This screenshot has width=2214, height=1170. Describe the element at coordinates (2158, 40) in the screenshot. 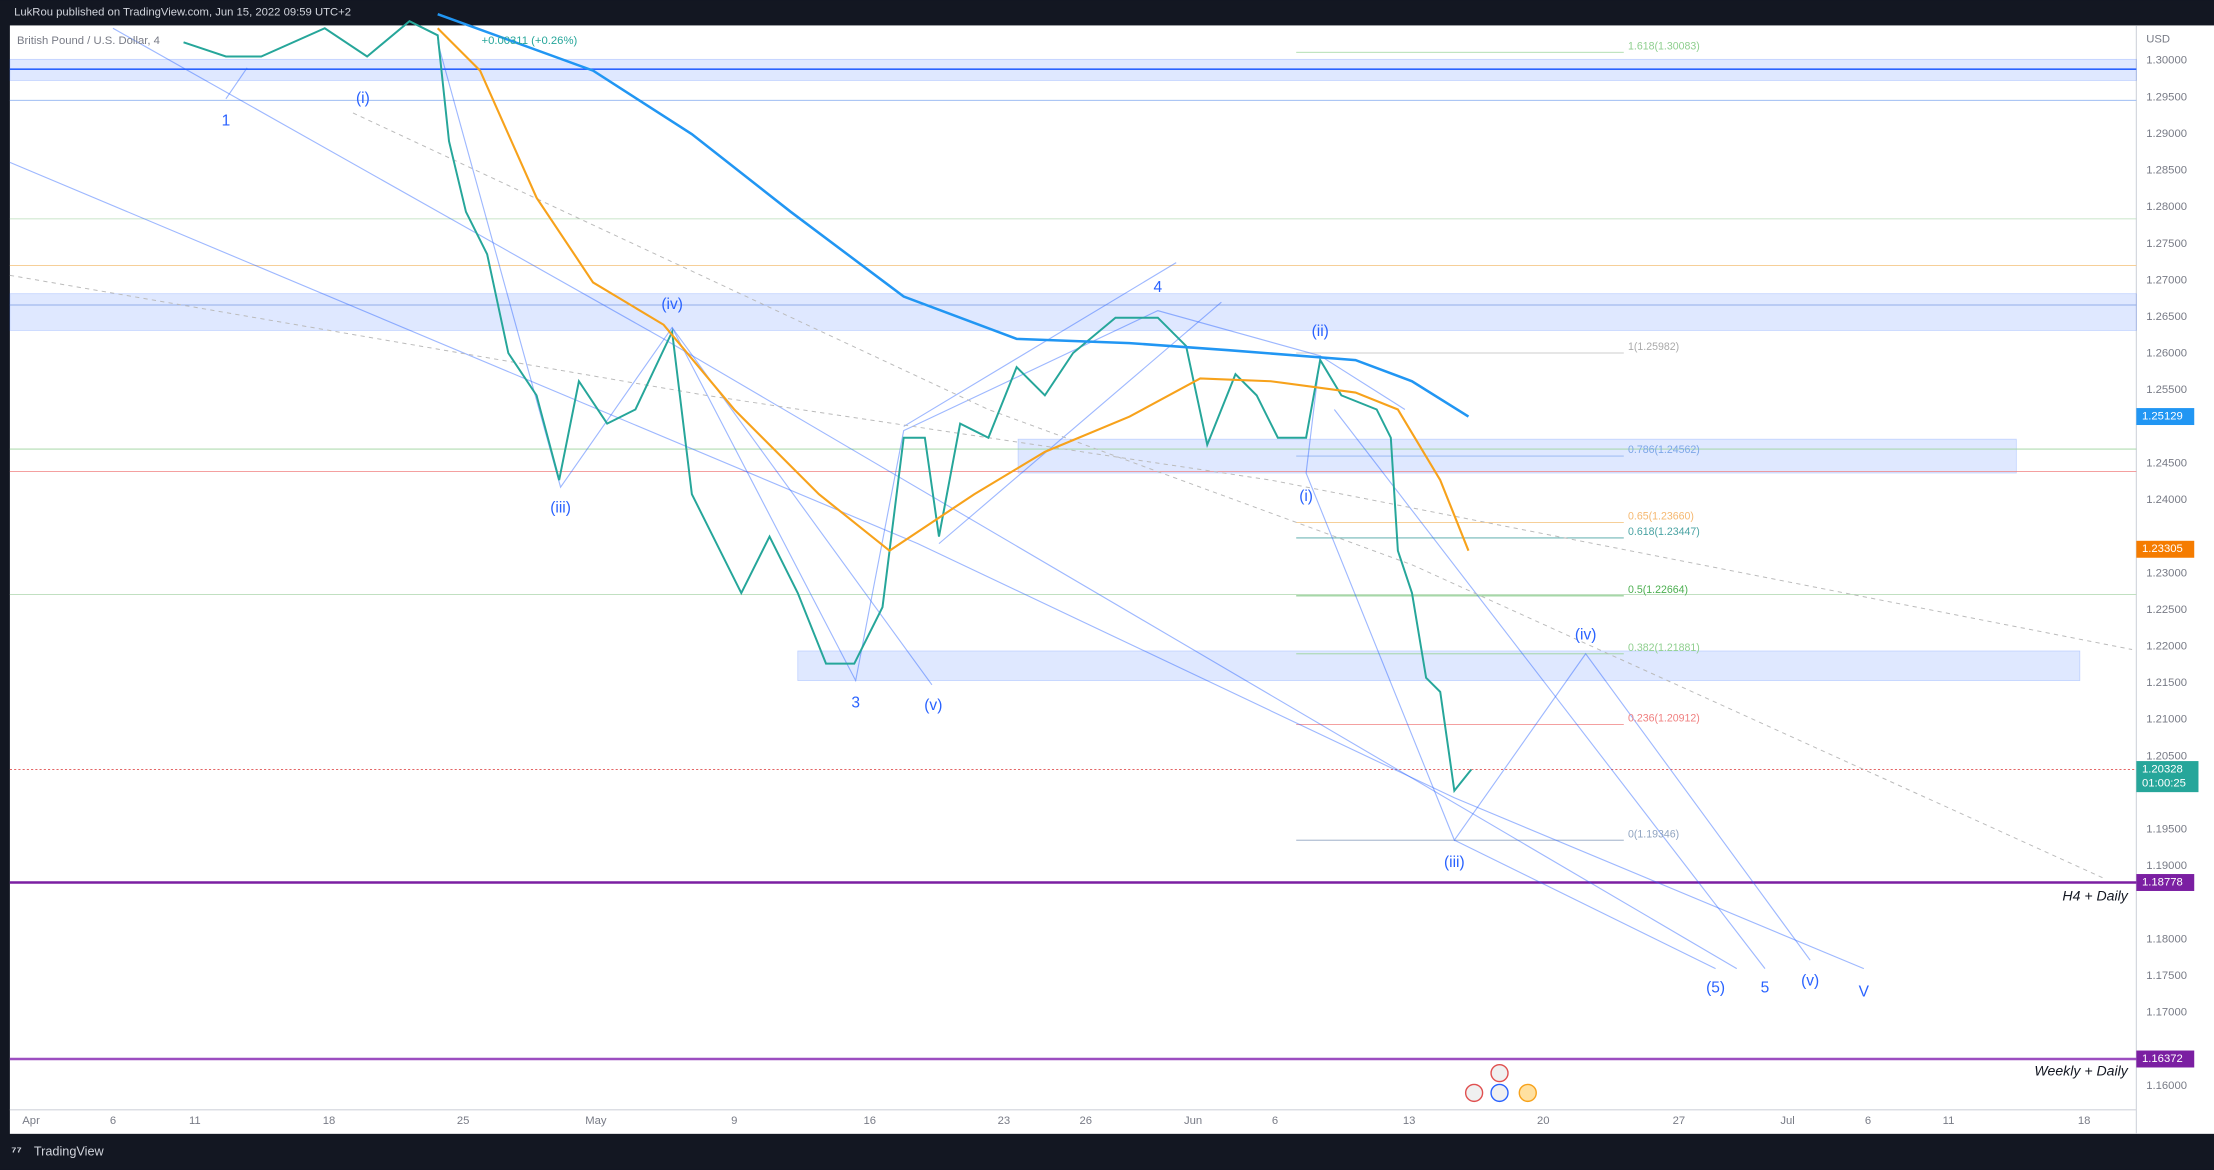

I see `currency: USD` at that location.